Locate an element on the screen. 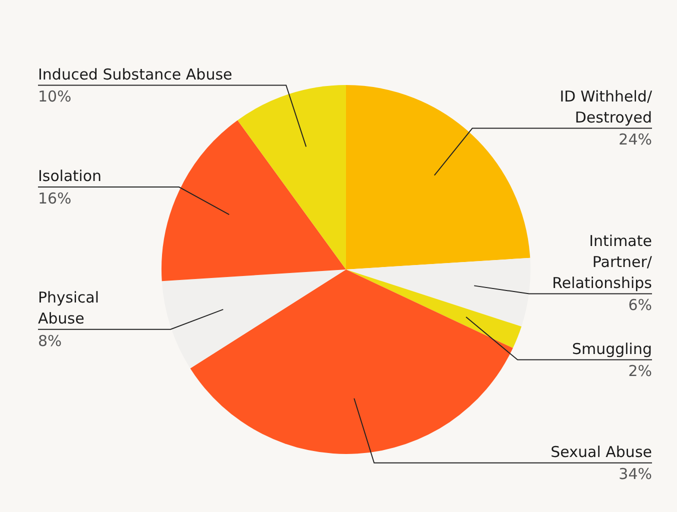  data-label: 8% is located at coordinates (50, 341).